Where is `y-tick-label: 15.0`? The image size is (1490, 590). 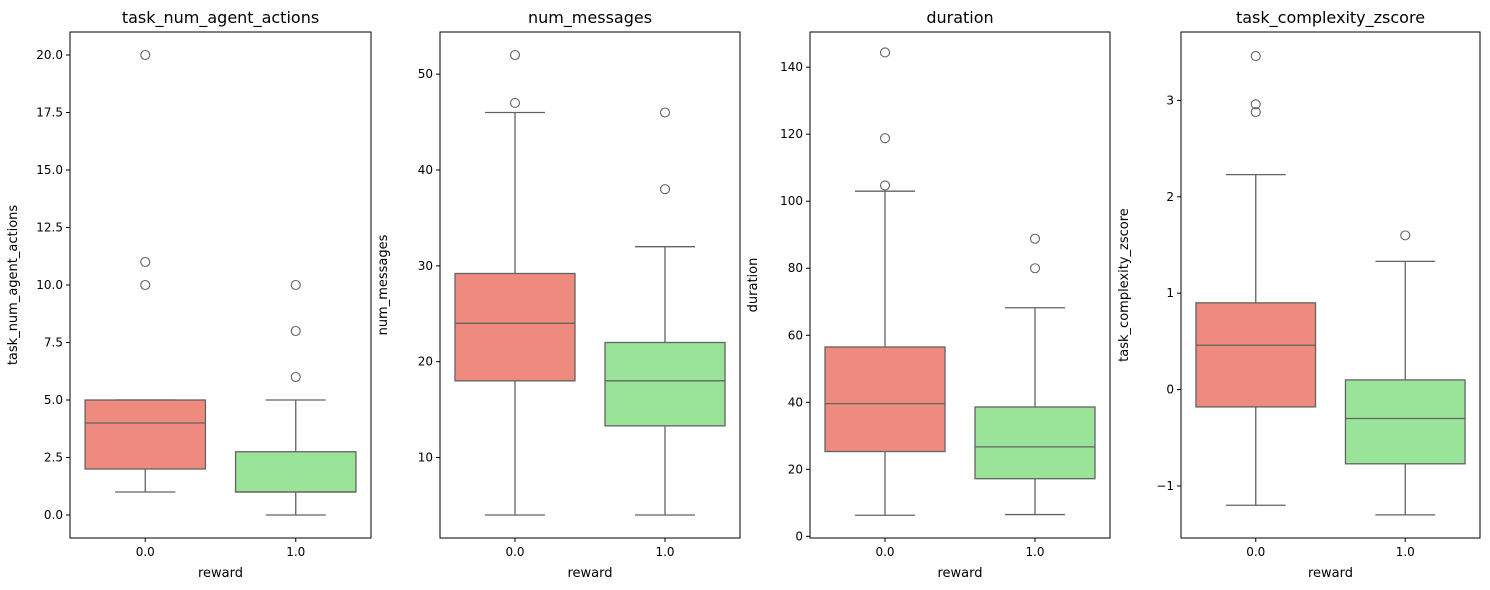
y-tick-label: 15.0 is located at coordinates (49, 170).